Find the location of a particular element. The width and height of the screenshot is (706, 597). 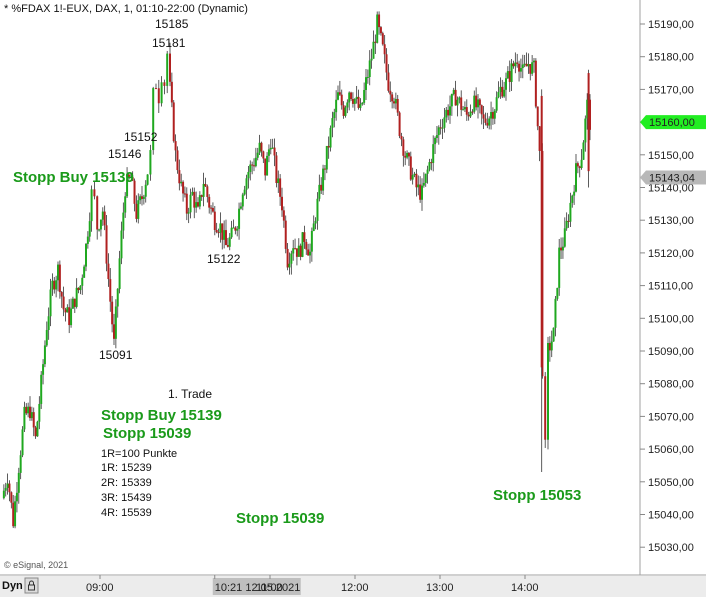

time-axis-bar is located at coordinates (353, 586).